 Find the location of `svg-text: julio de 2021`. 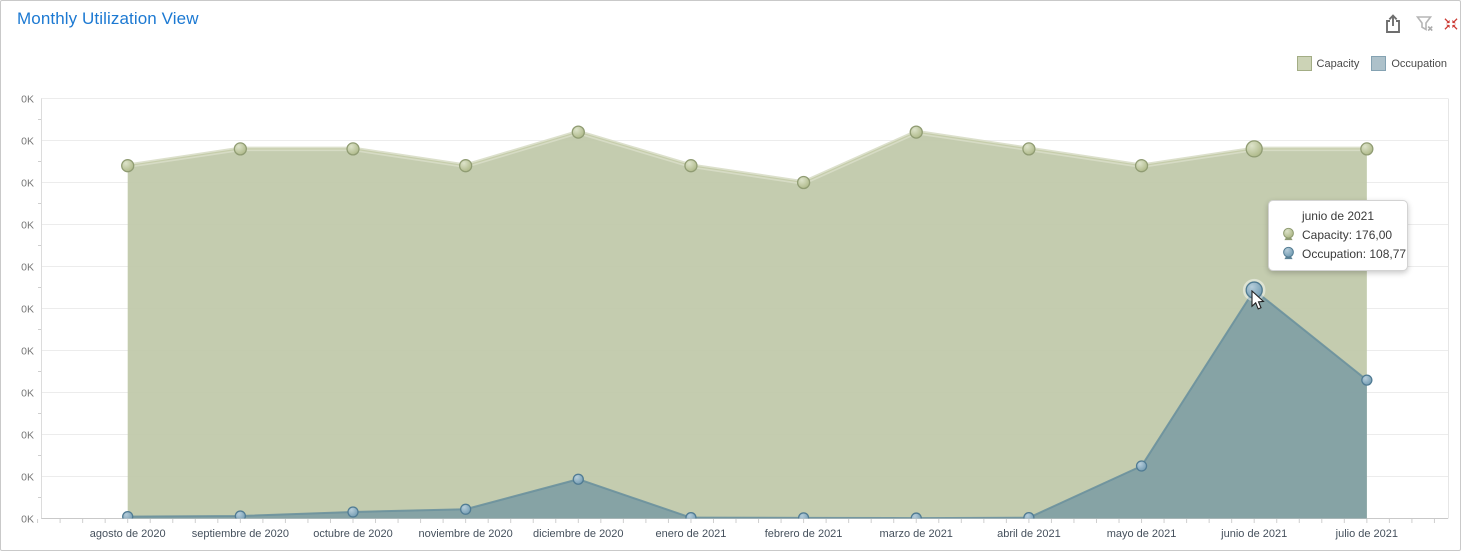

svg-text: julio de 2021 is located at coordinates (1366, 534).